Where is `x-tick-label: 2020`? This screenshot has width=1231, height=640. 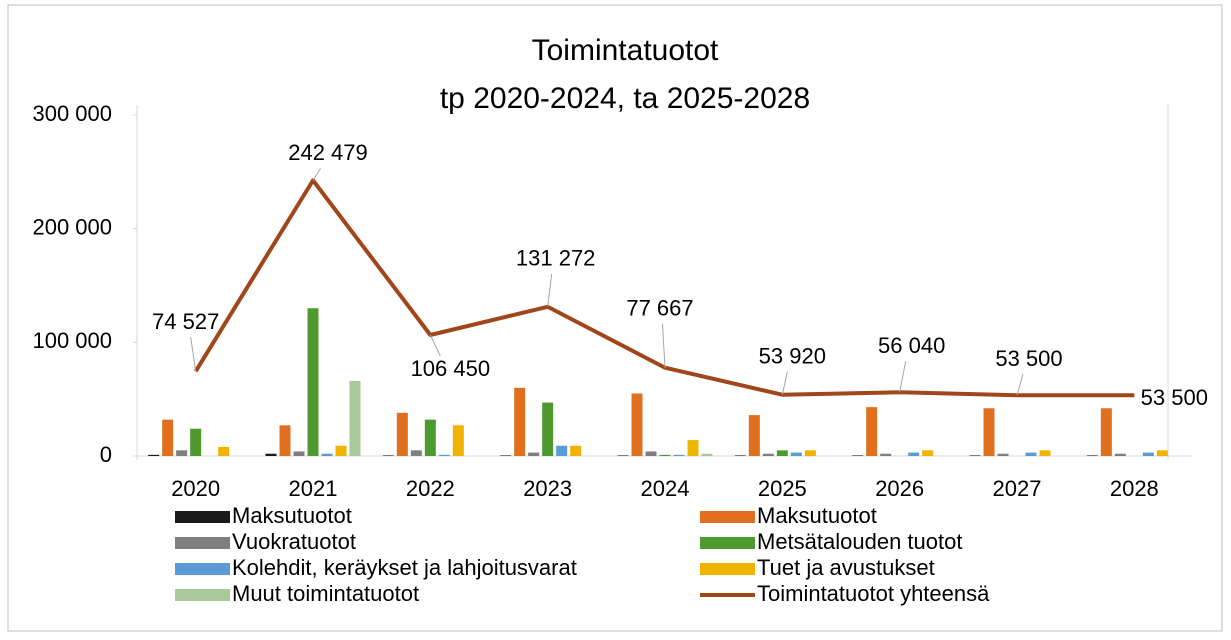
x-tick-label: 2020 is located at coordinates (195, 488).